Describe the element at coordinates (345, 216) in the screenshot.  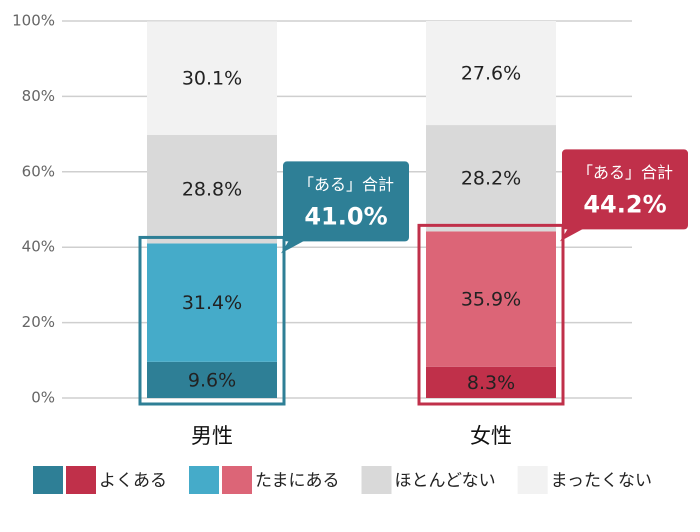
I see `callout-value: 41.0%` at that location.